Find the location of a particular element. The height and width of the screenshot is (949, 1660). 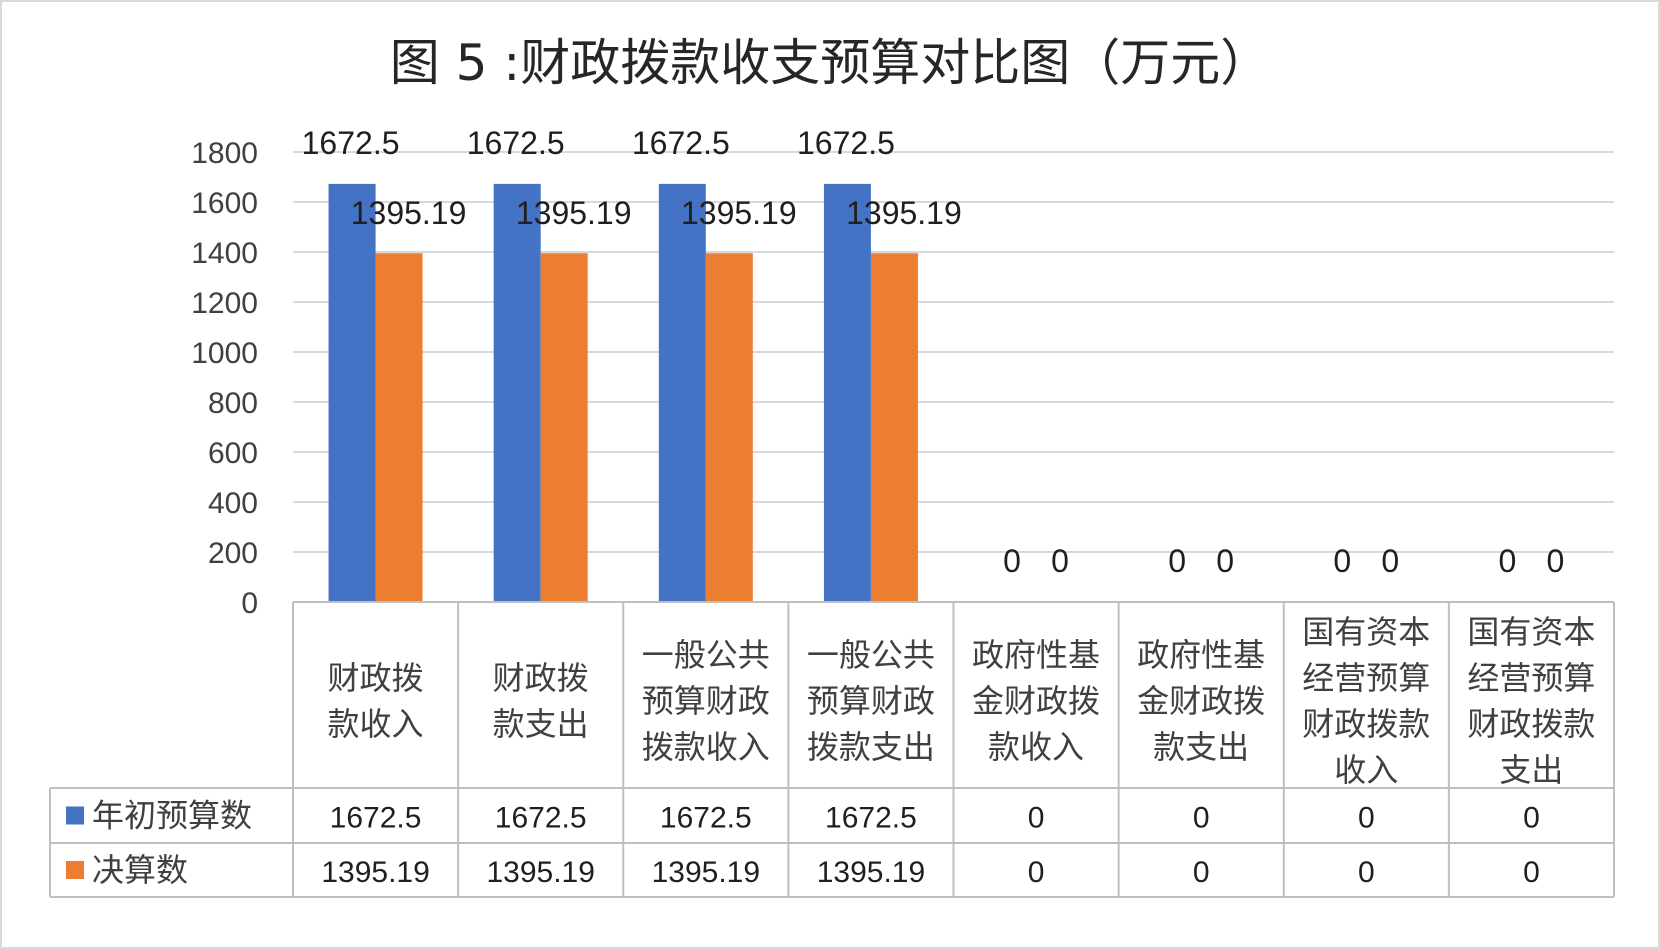

category-label: 财政拨款支出 is located at coordinates (541, 701).